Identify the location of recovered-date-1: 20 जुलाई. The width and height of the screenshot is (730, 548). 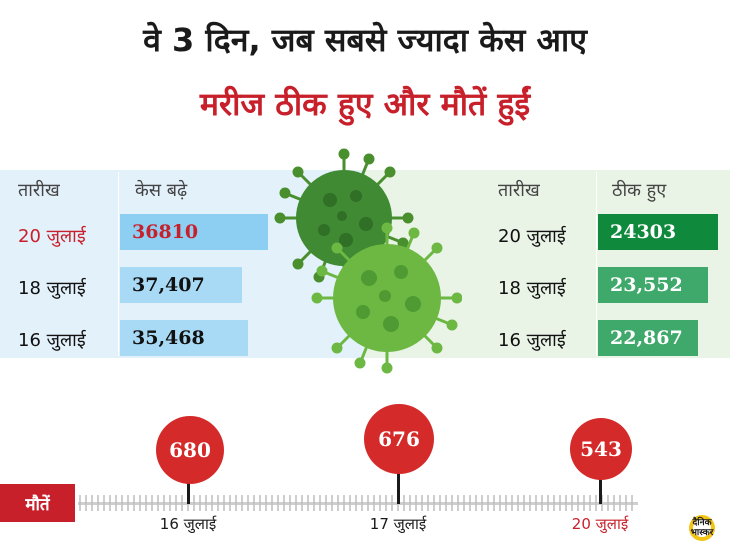
(532, 236).